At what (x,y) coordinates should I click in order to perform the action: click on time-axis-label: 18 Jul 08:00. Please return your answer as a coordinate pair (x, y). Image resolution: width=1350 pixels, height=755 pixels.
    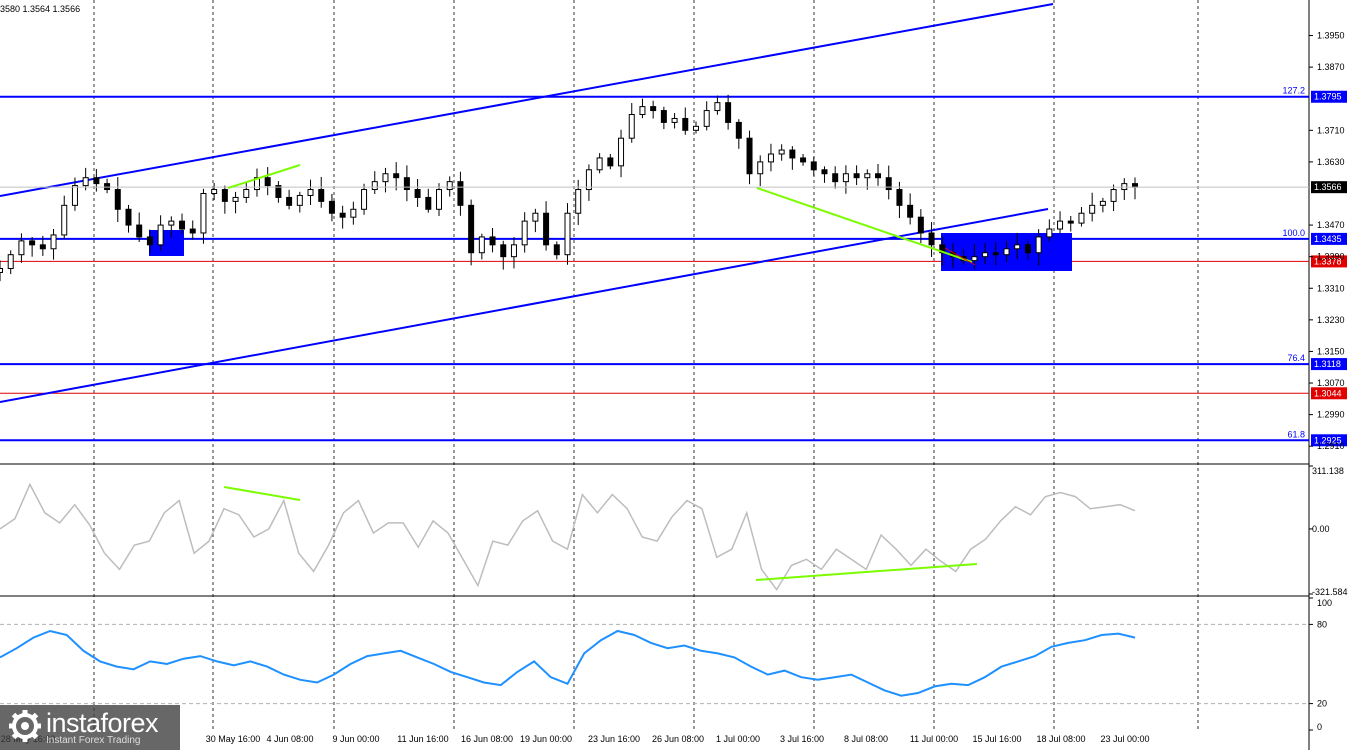
    Looking at the image, I should click on (1060, 739).